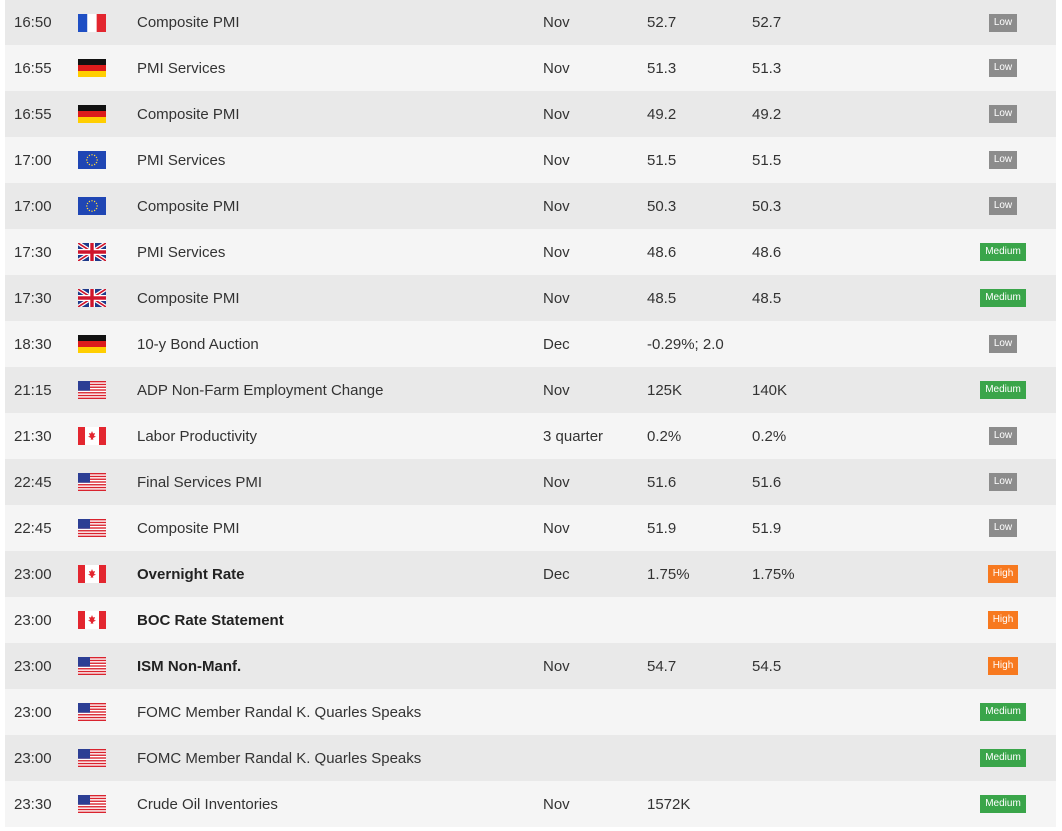  Describe the element at coordinates (573, 436) in the screenshot. I see `period-cell: 3 quarter` at that location.